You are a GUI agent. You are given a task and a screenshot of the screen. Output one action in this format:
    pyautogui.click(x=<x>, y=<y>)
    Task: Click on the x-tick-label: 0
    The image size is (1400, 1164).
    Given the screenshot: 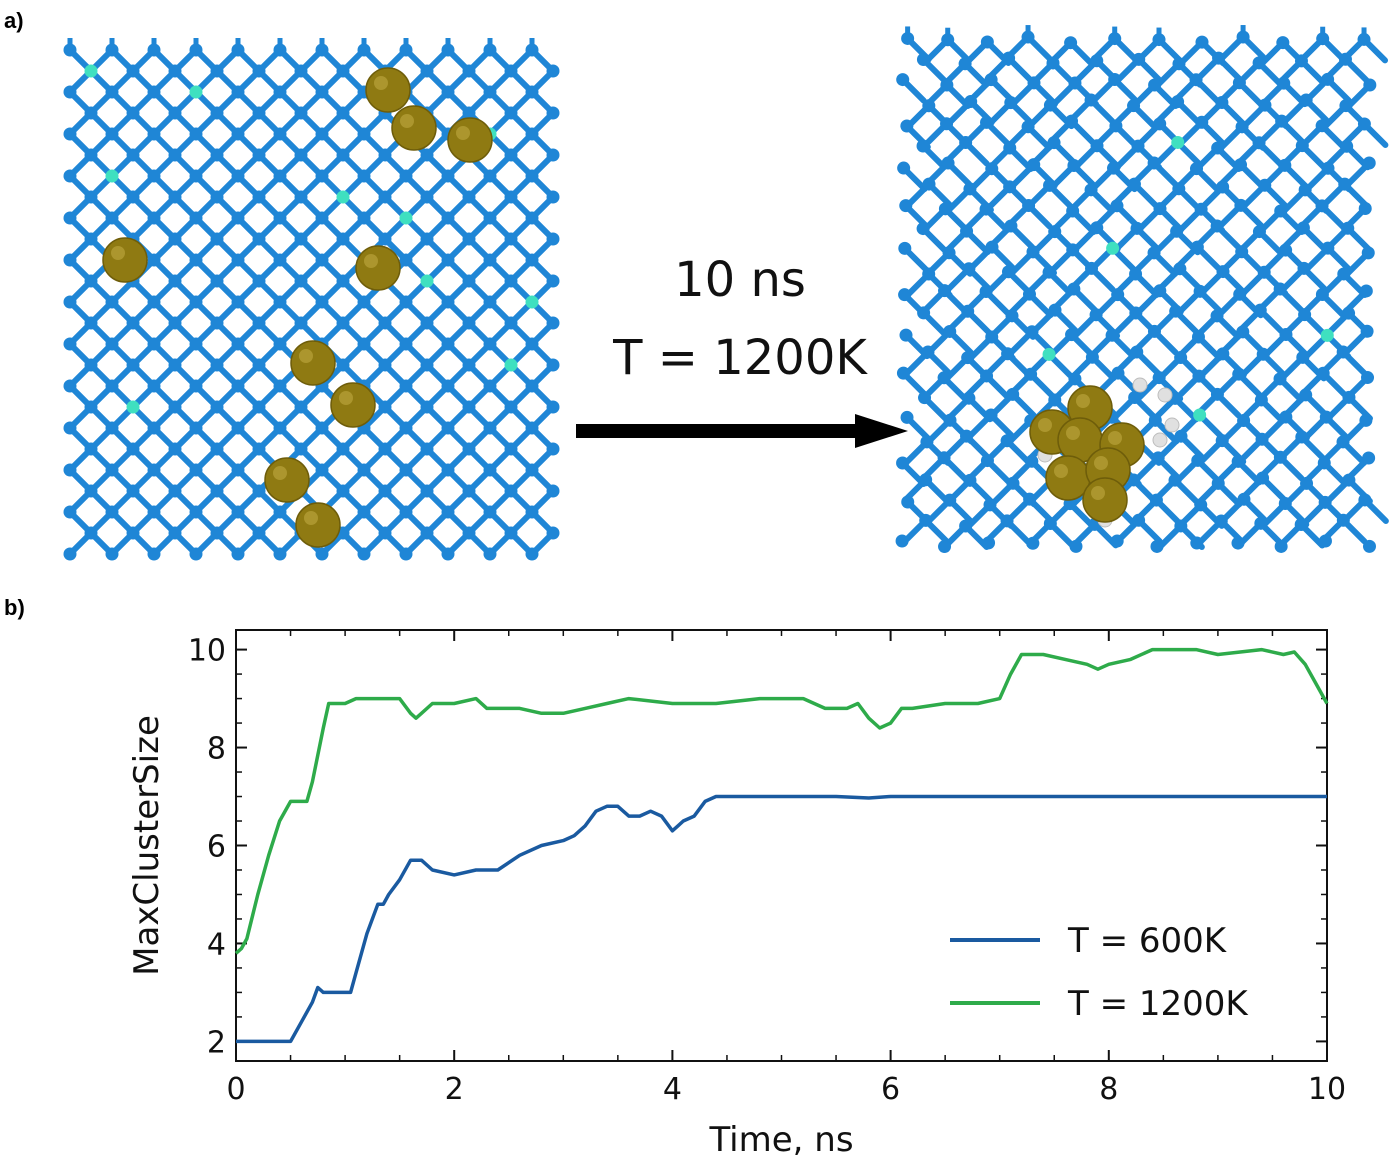 What is the action you would take?
    pyautogui.click(x=235, y=1089)
    